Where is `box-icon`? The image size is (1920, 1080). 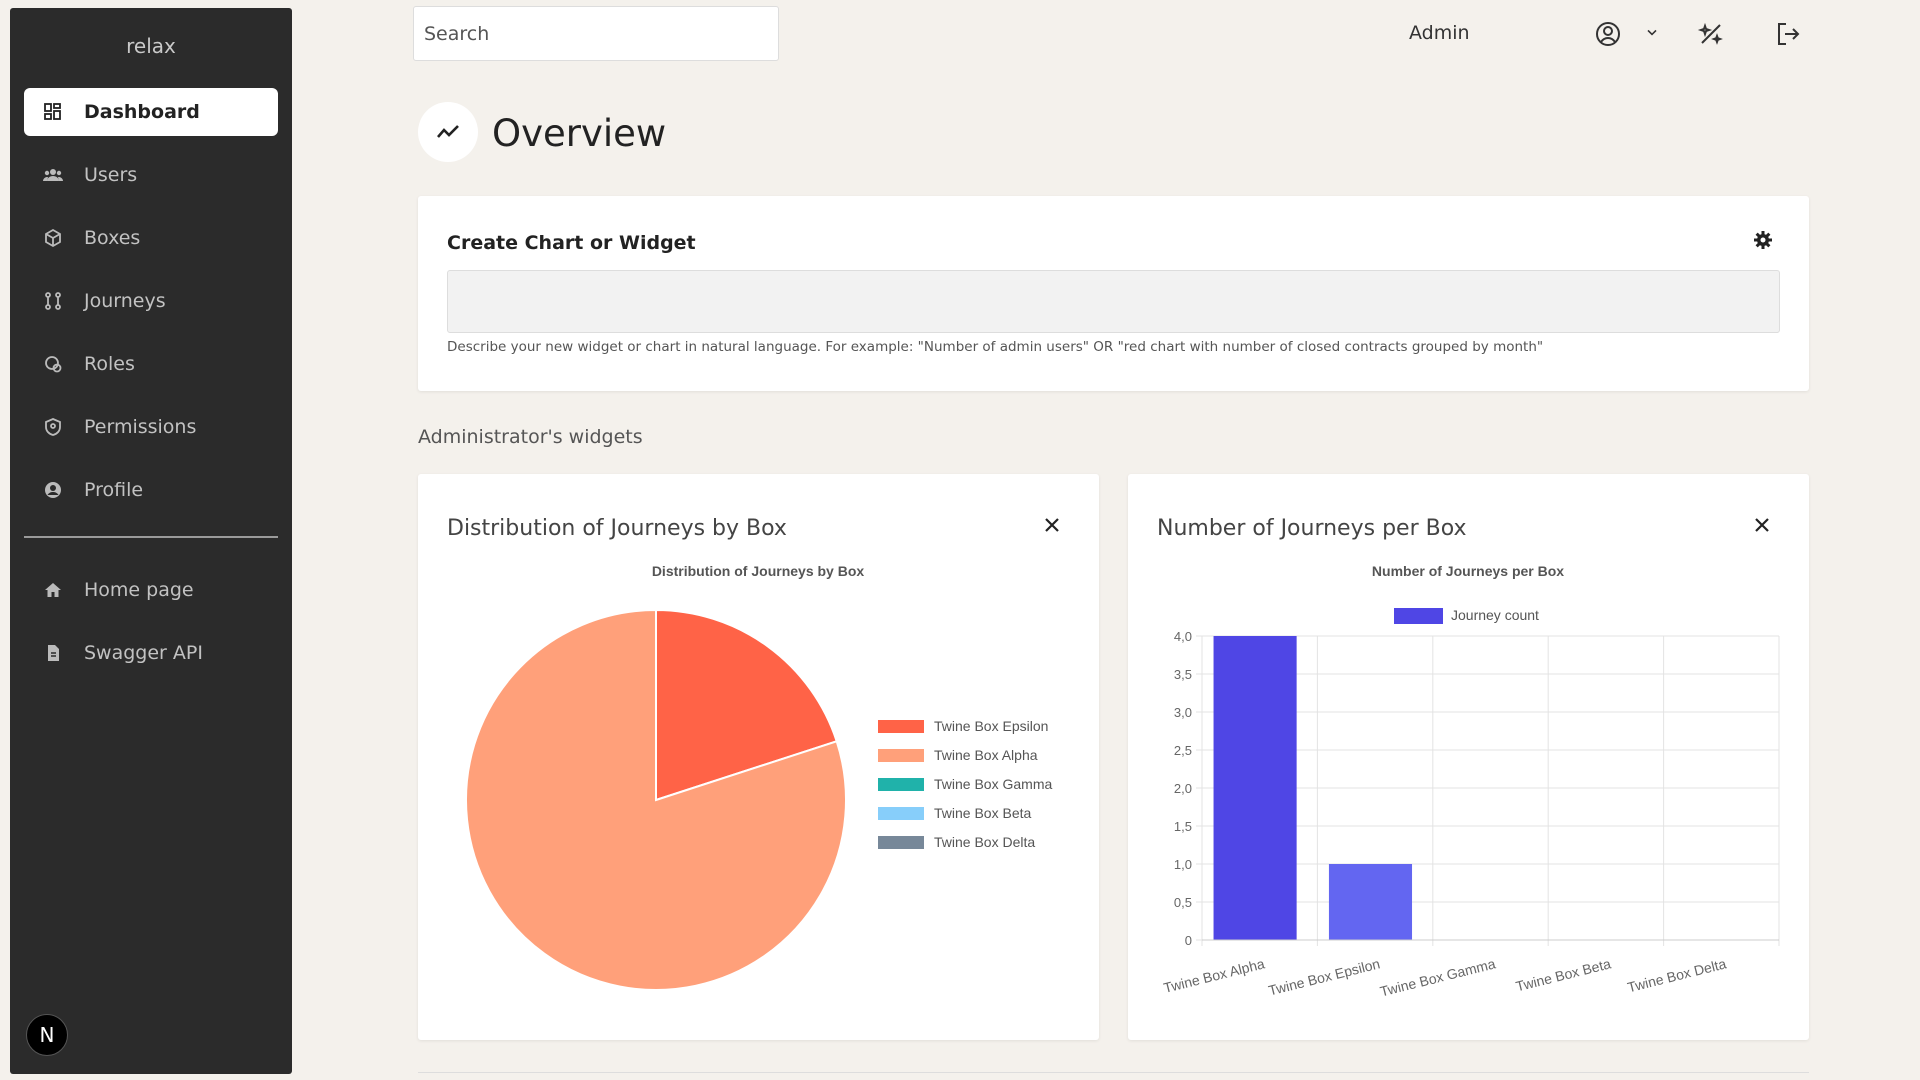 box-icon is located at coordinates (53, 238).